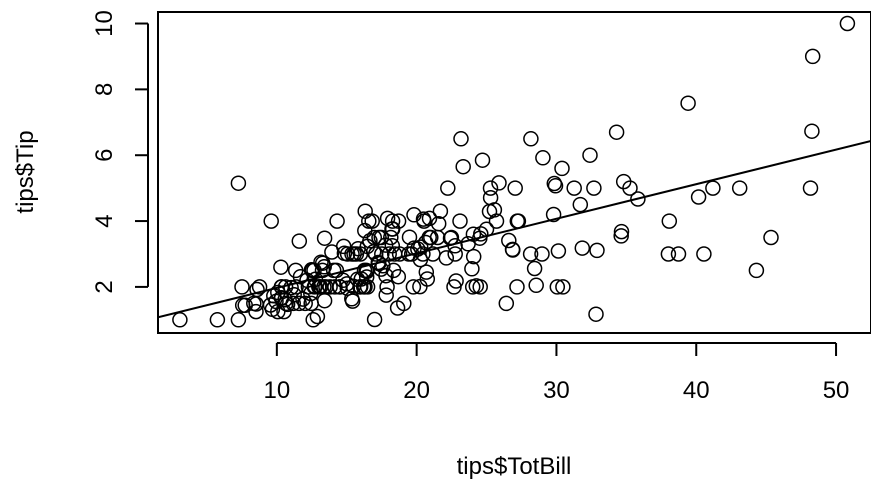  What do you see at coordinates (120, 152) in the screenshot?
I see `y-axis: 2 4 6 8 10` at bounding box center [120, 152].